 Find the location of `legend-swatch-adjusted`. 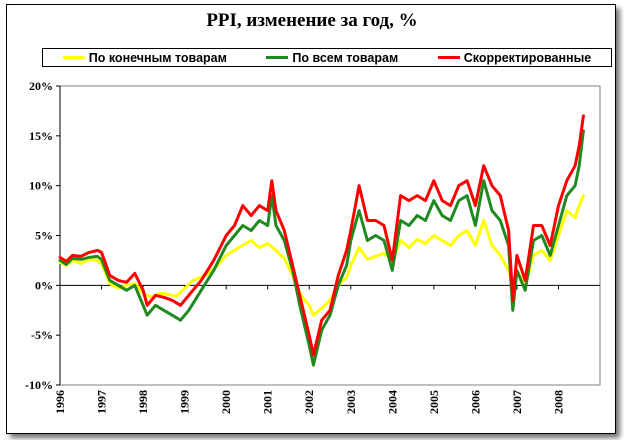

legend-swatch-adjusted is located at coordinates (448, 57).